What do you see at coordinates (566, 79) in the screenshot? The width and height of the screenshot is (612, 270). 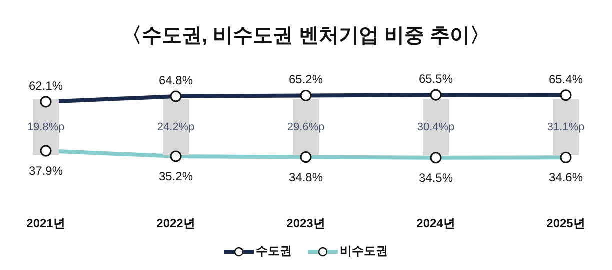 I see `data-label: 65.4%` at bounding box center [566, 79].